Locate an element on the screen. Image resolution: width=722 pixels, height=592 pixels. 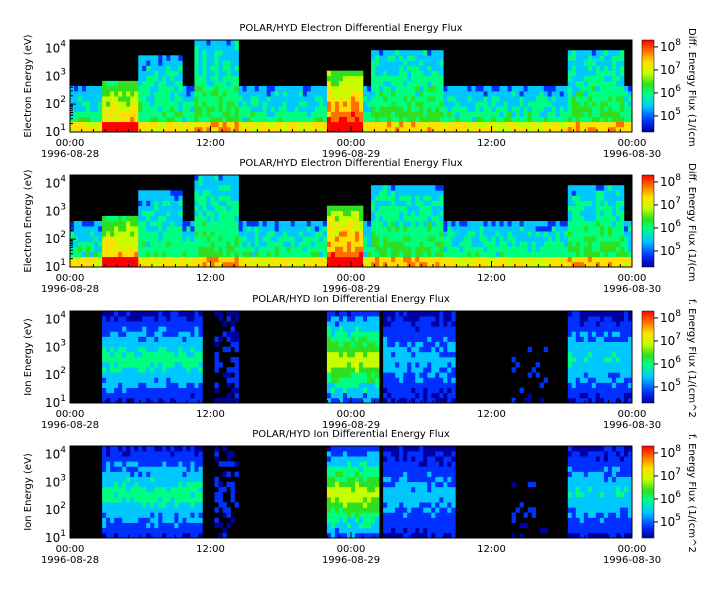
x-tick-time: 12:00 is located at coordinates (491, 143).